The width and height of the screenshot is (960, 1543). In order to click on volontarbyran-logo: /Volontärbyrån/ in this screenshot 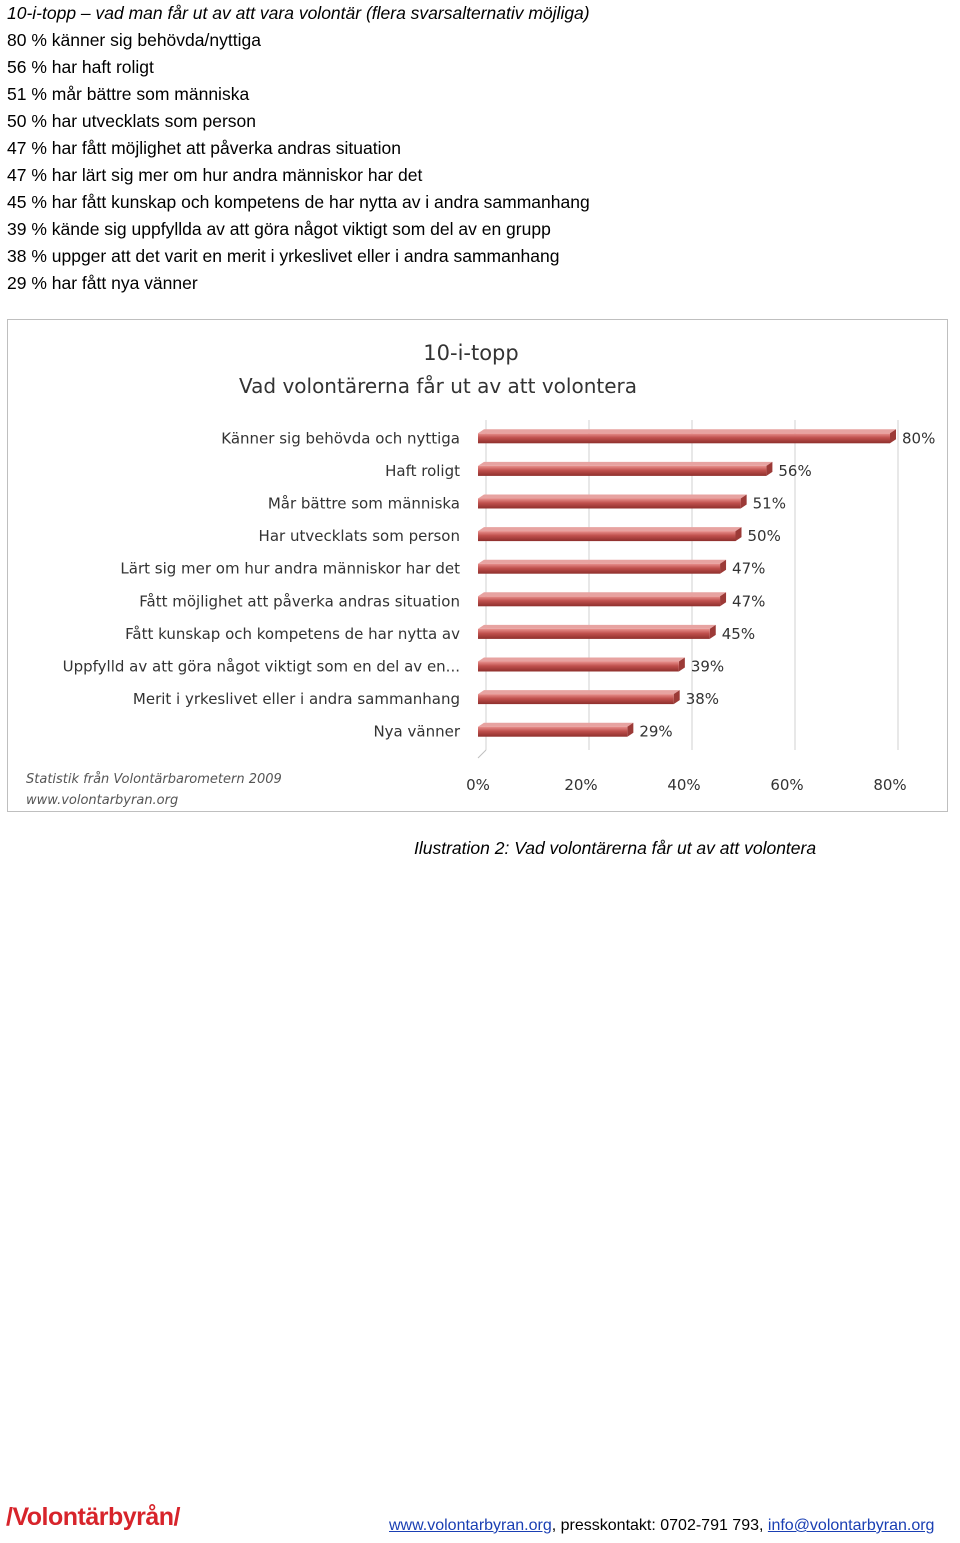, I will do `click(93, 1517)`.